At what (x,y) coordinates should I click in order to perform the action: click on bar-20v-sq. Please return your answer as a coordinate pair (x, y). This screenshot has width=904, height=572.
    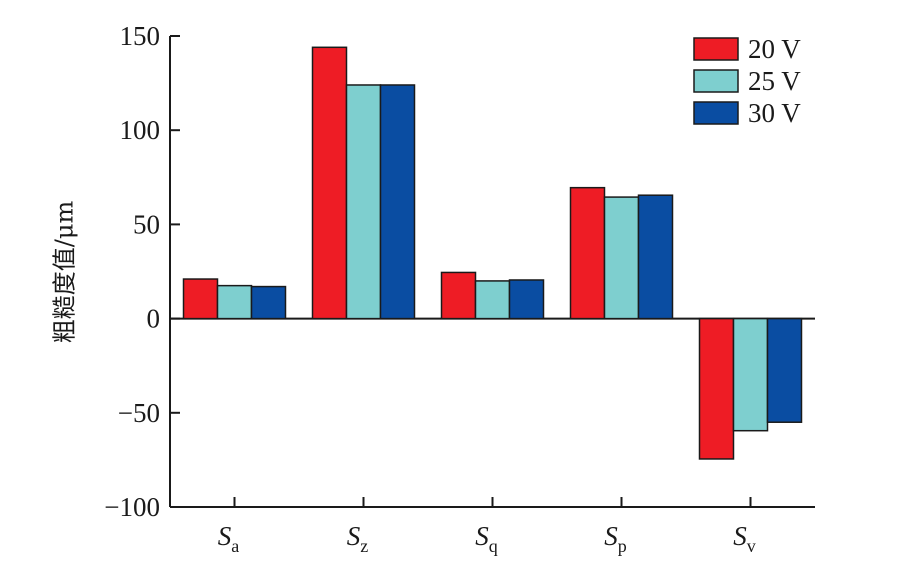
    Looking at the image, I should click on (458, 295).